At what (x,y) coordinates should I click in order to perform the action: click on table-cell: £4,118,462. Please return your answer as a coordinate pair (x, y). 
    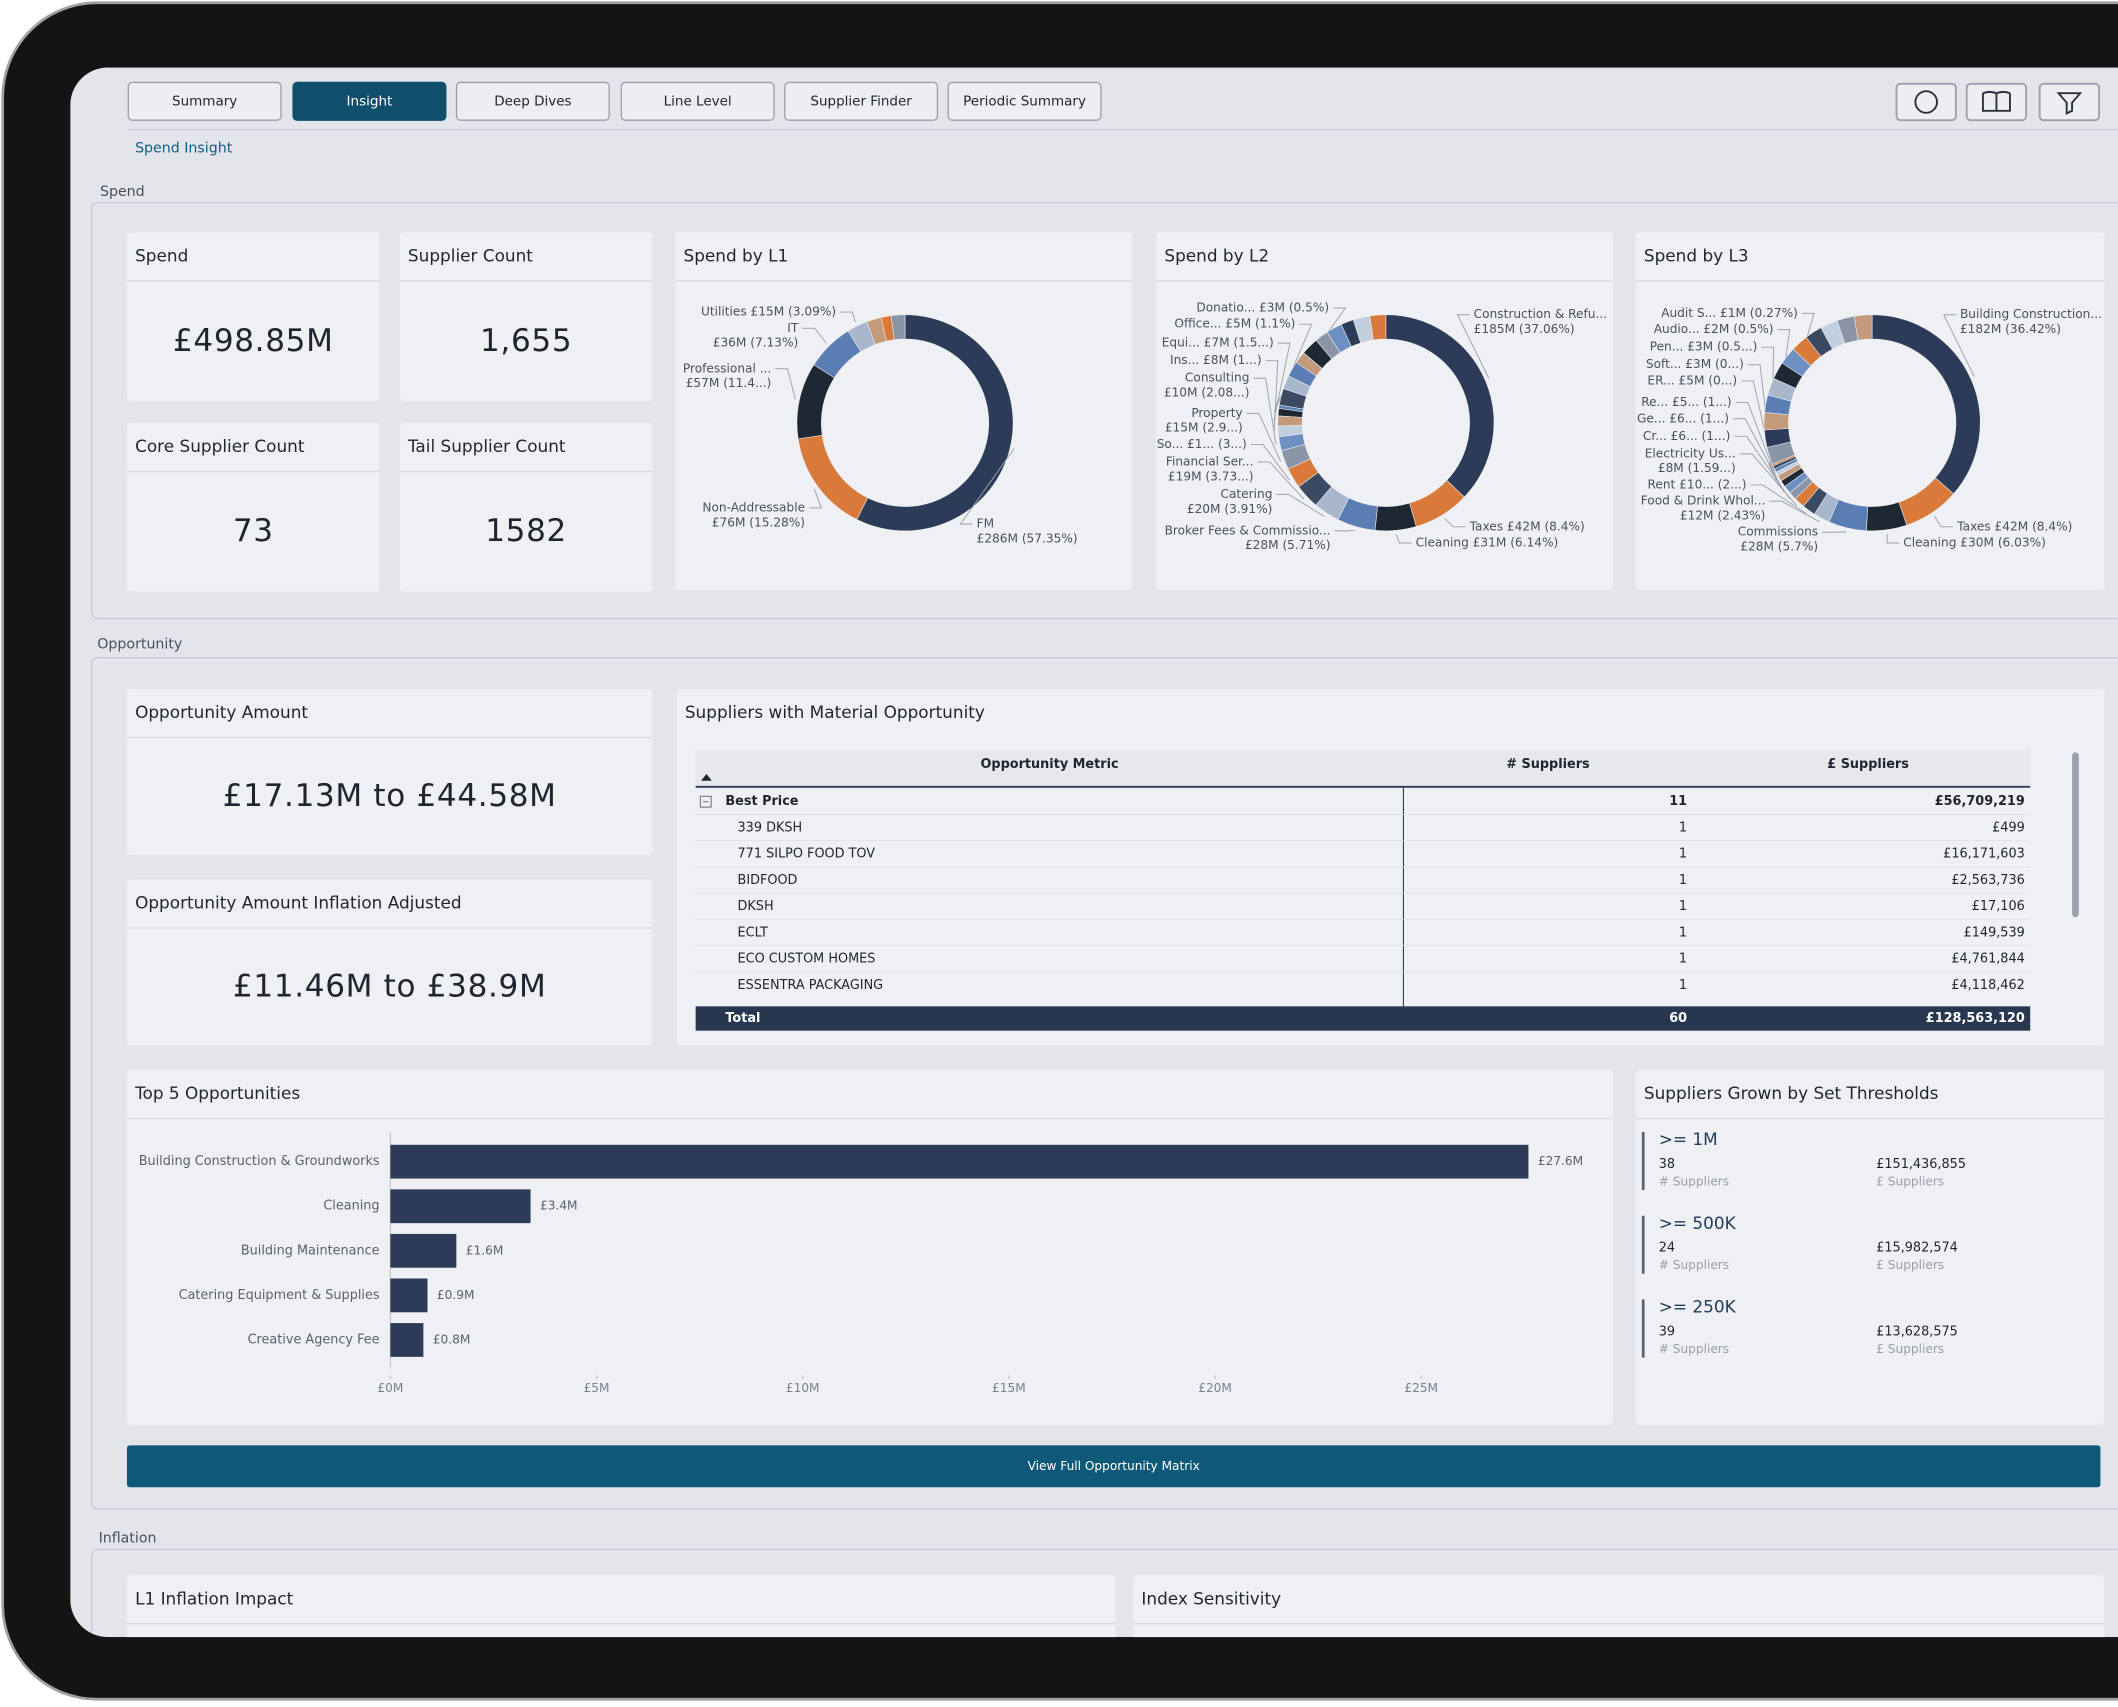
    Looking at the image, I should click on (1987, 985).